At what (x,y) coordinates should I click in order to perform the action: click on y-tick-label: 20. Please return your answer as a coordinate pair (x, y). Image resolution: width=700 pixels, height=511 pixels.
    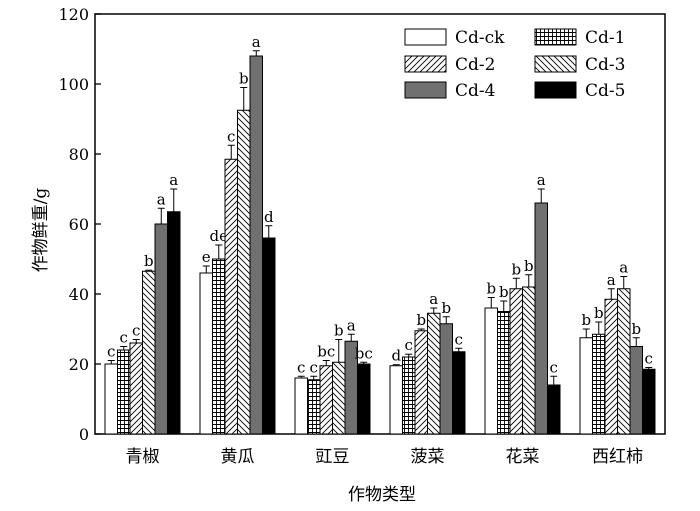
    Looking at the image, I should click on (79, 364).